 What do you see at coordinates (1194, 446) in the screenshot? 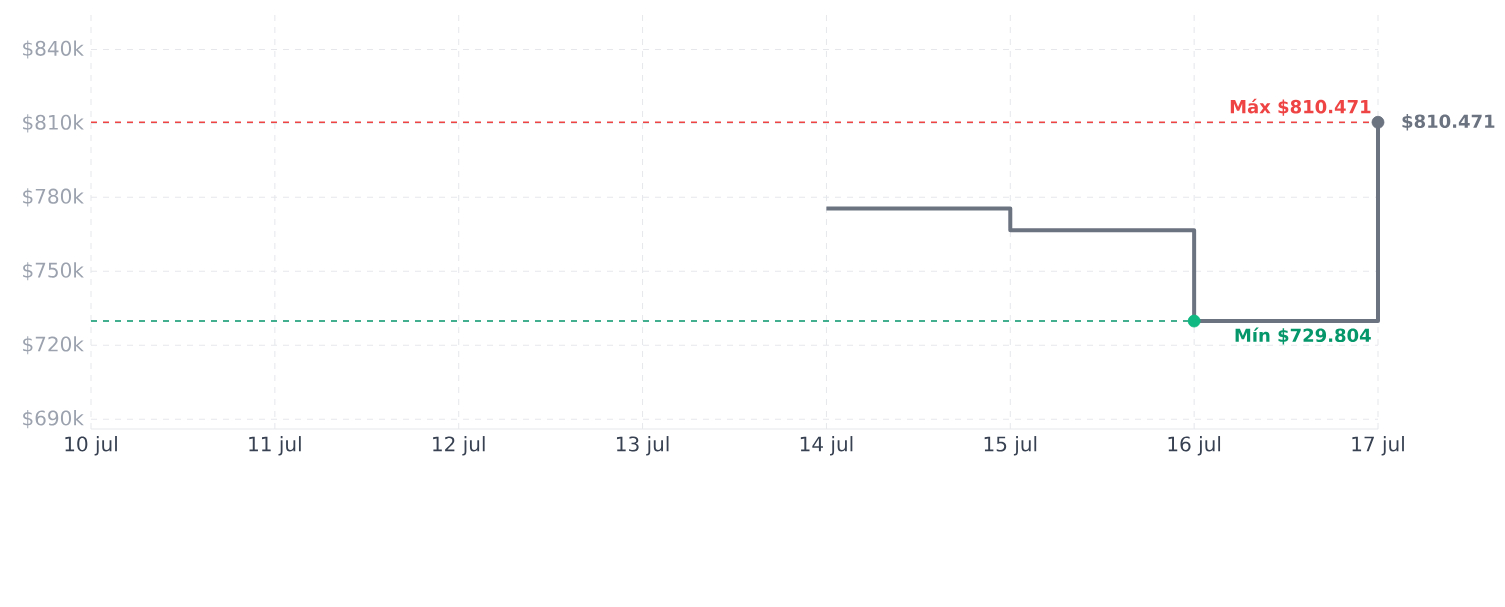
I see `x-tick-label: 16 jul` at bounding box center [1194, 446].